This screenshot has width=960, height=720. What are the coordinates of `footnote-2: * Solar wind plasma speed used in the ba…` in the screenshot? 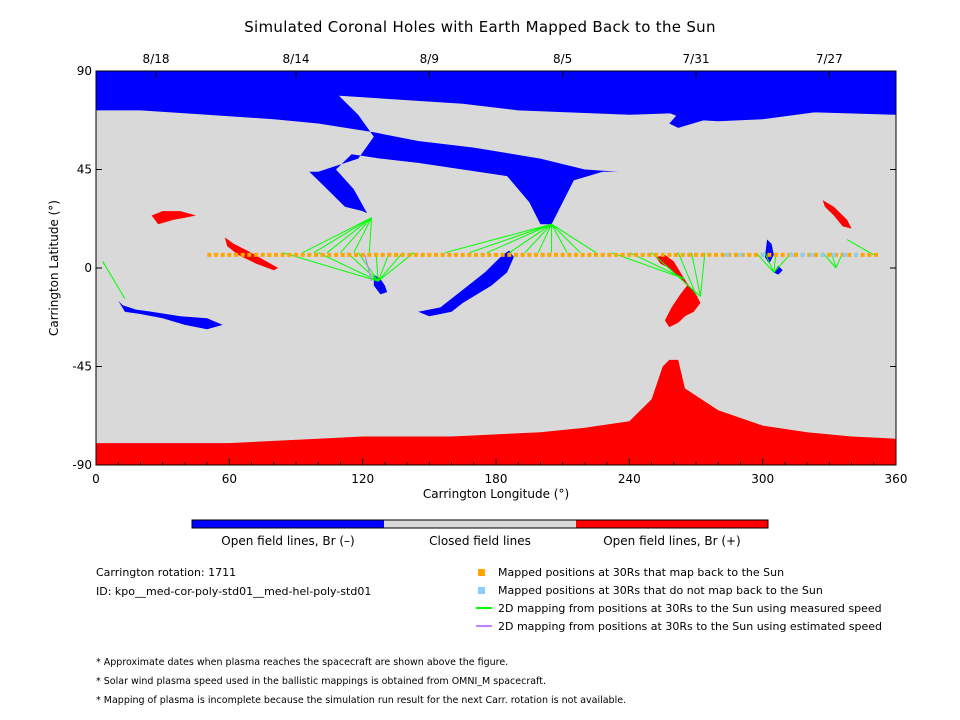 It's located at (321, 681).